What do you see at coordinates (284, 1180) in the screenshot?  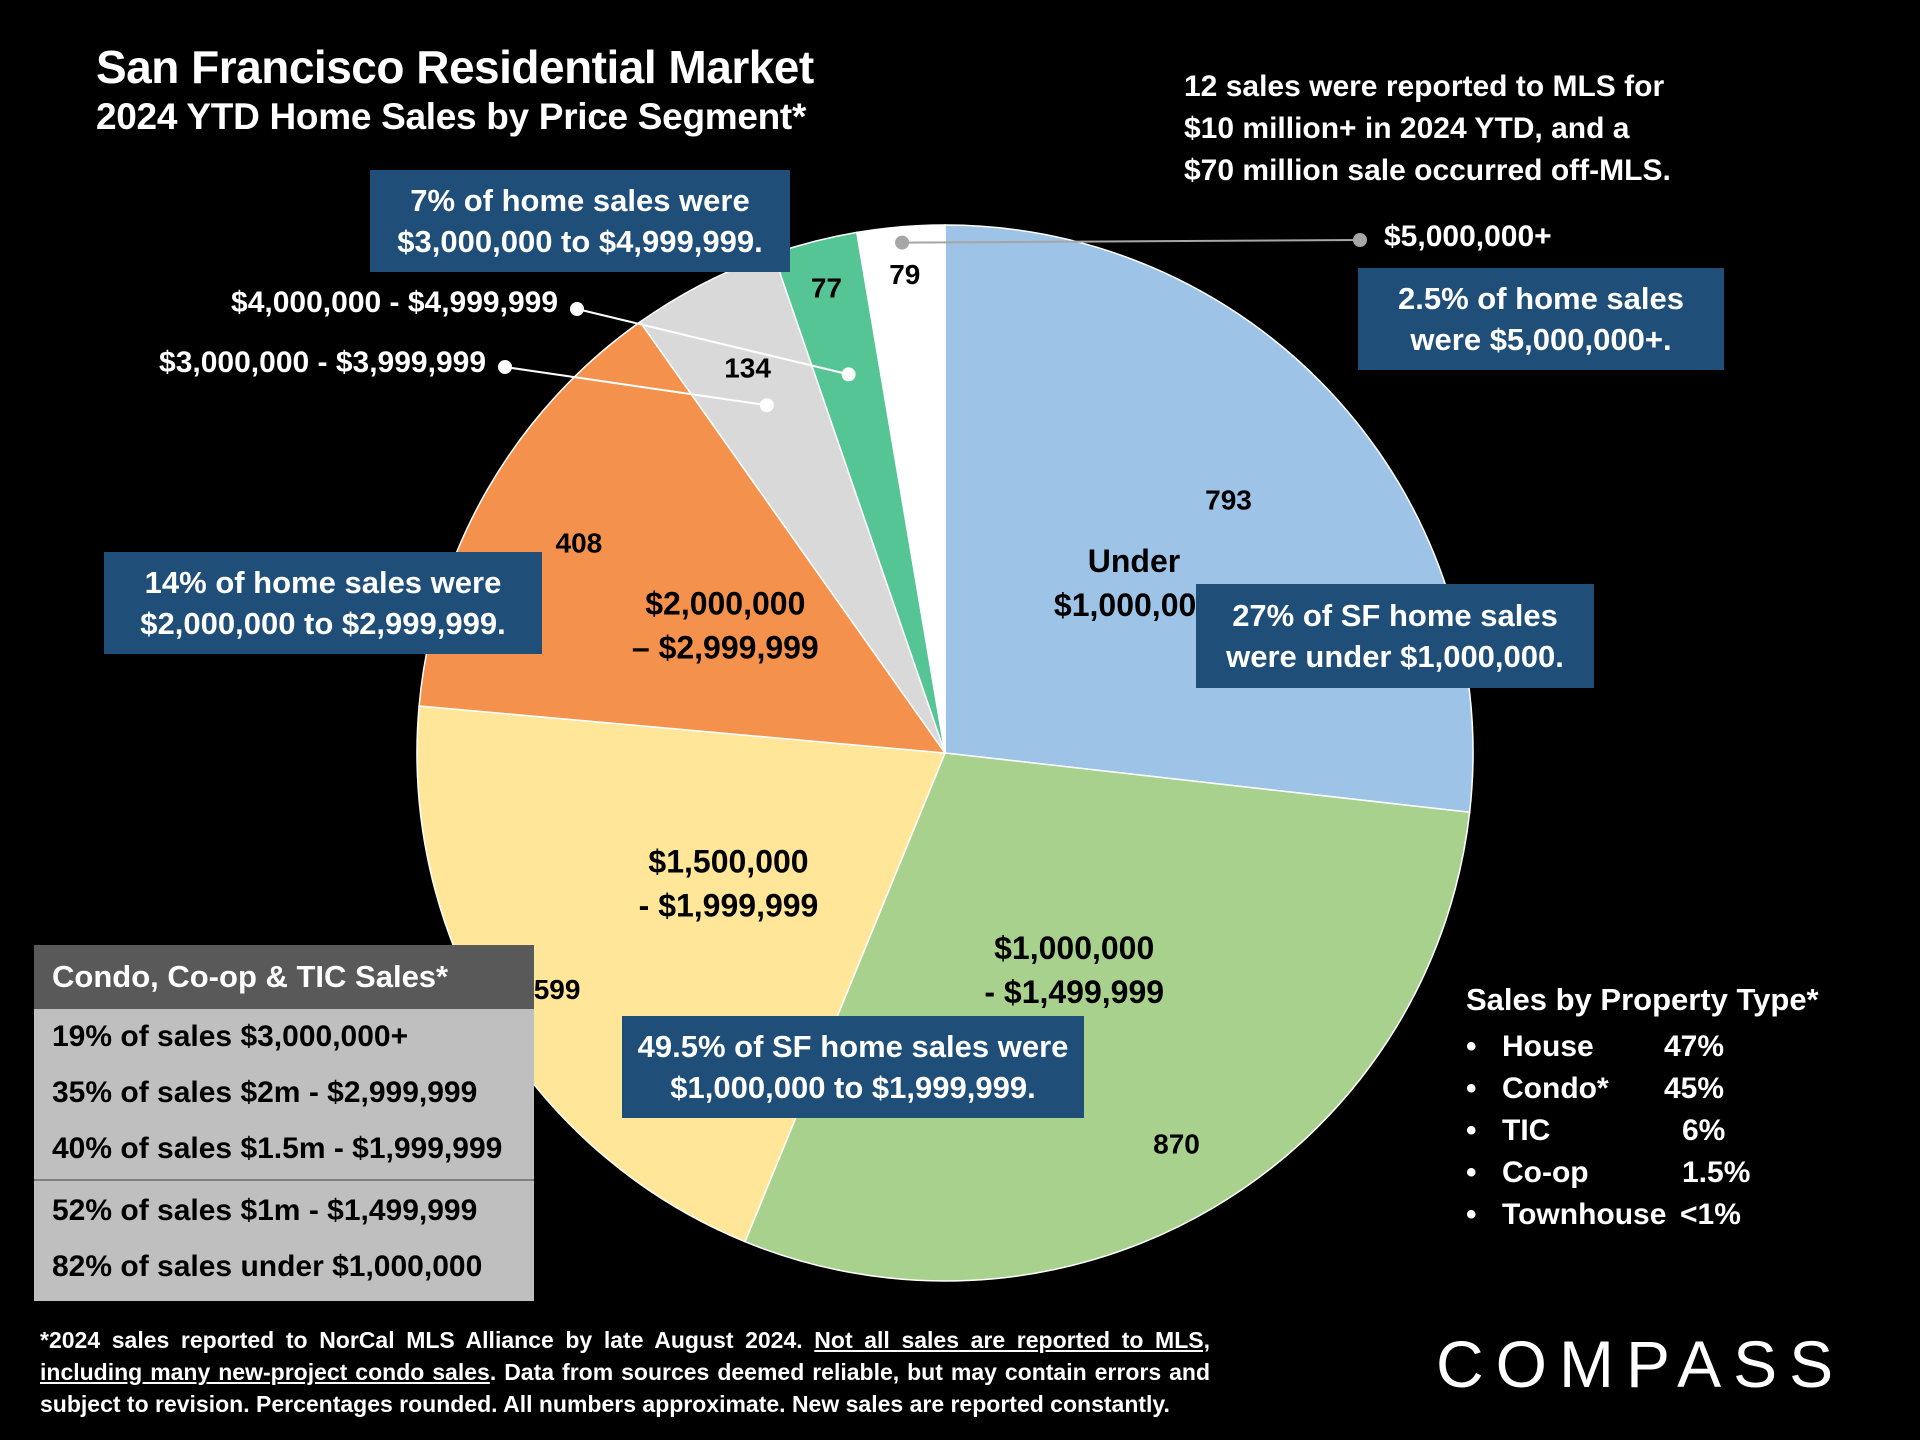 I see `condo-table-divider` at bounding box center [284, 1180].